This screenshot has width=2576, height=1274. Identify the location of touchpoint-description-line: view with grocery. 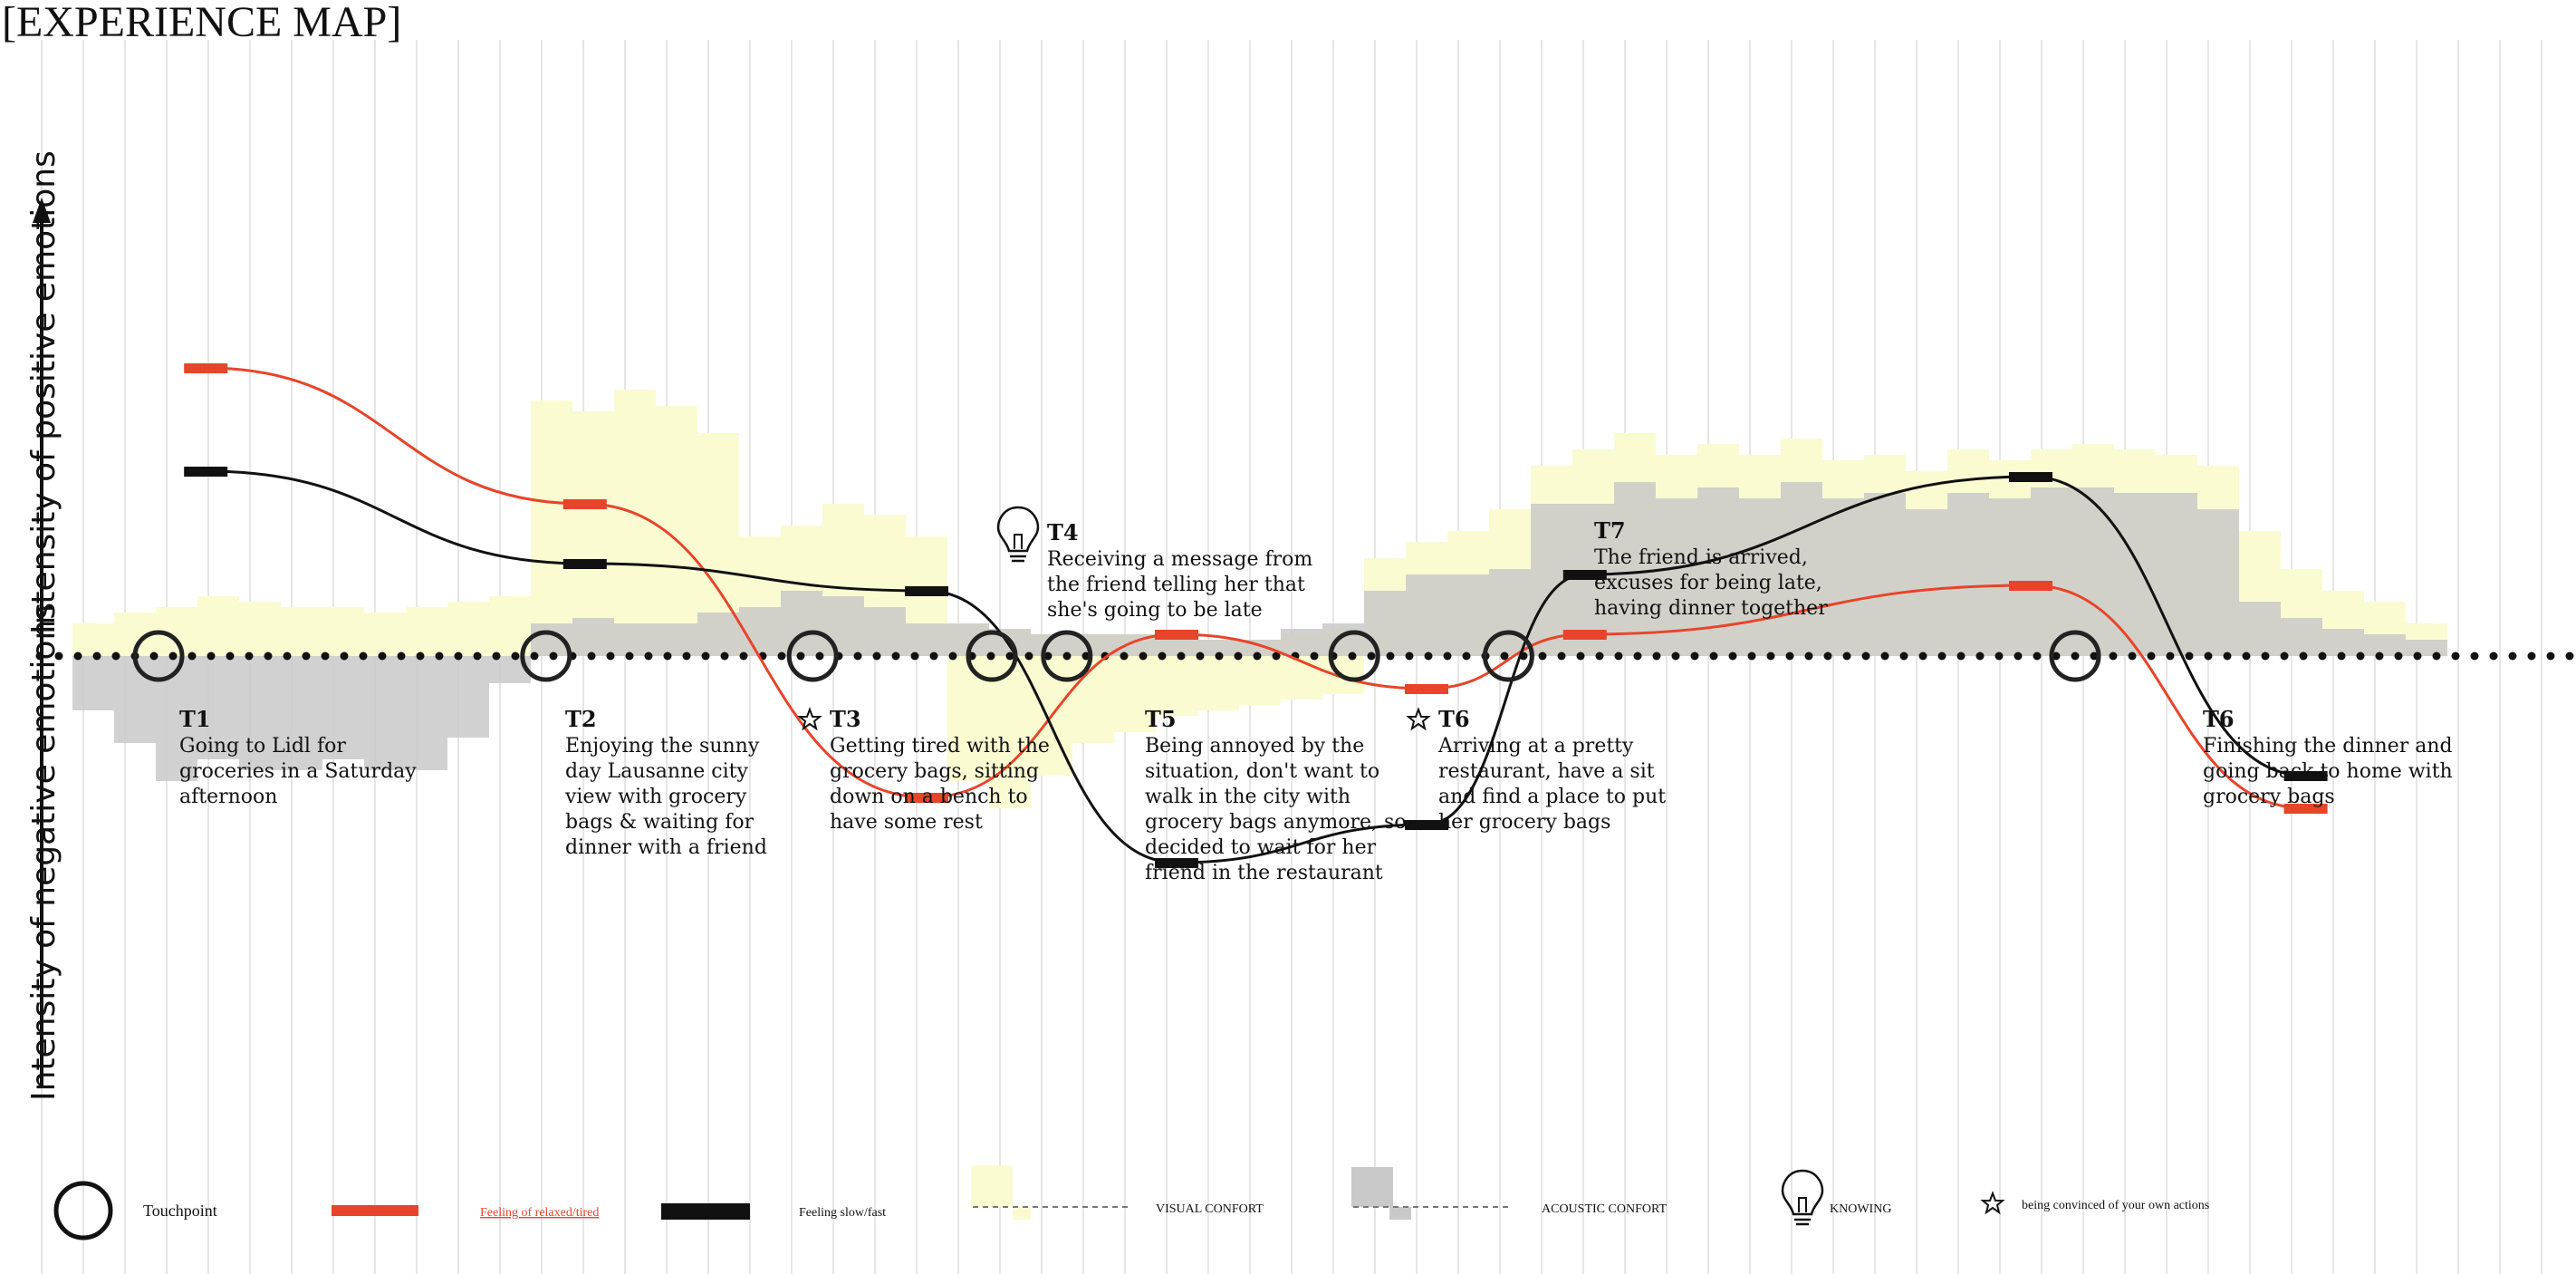
(655, 797).